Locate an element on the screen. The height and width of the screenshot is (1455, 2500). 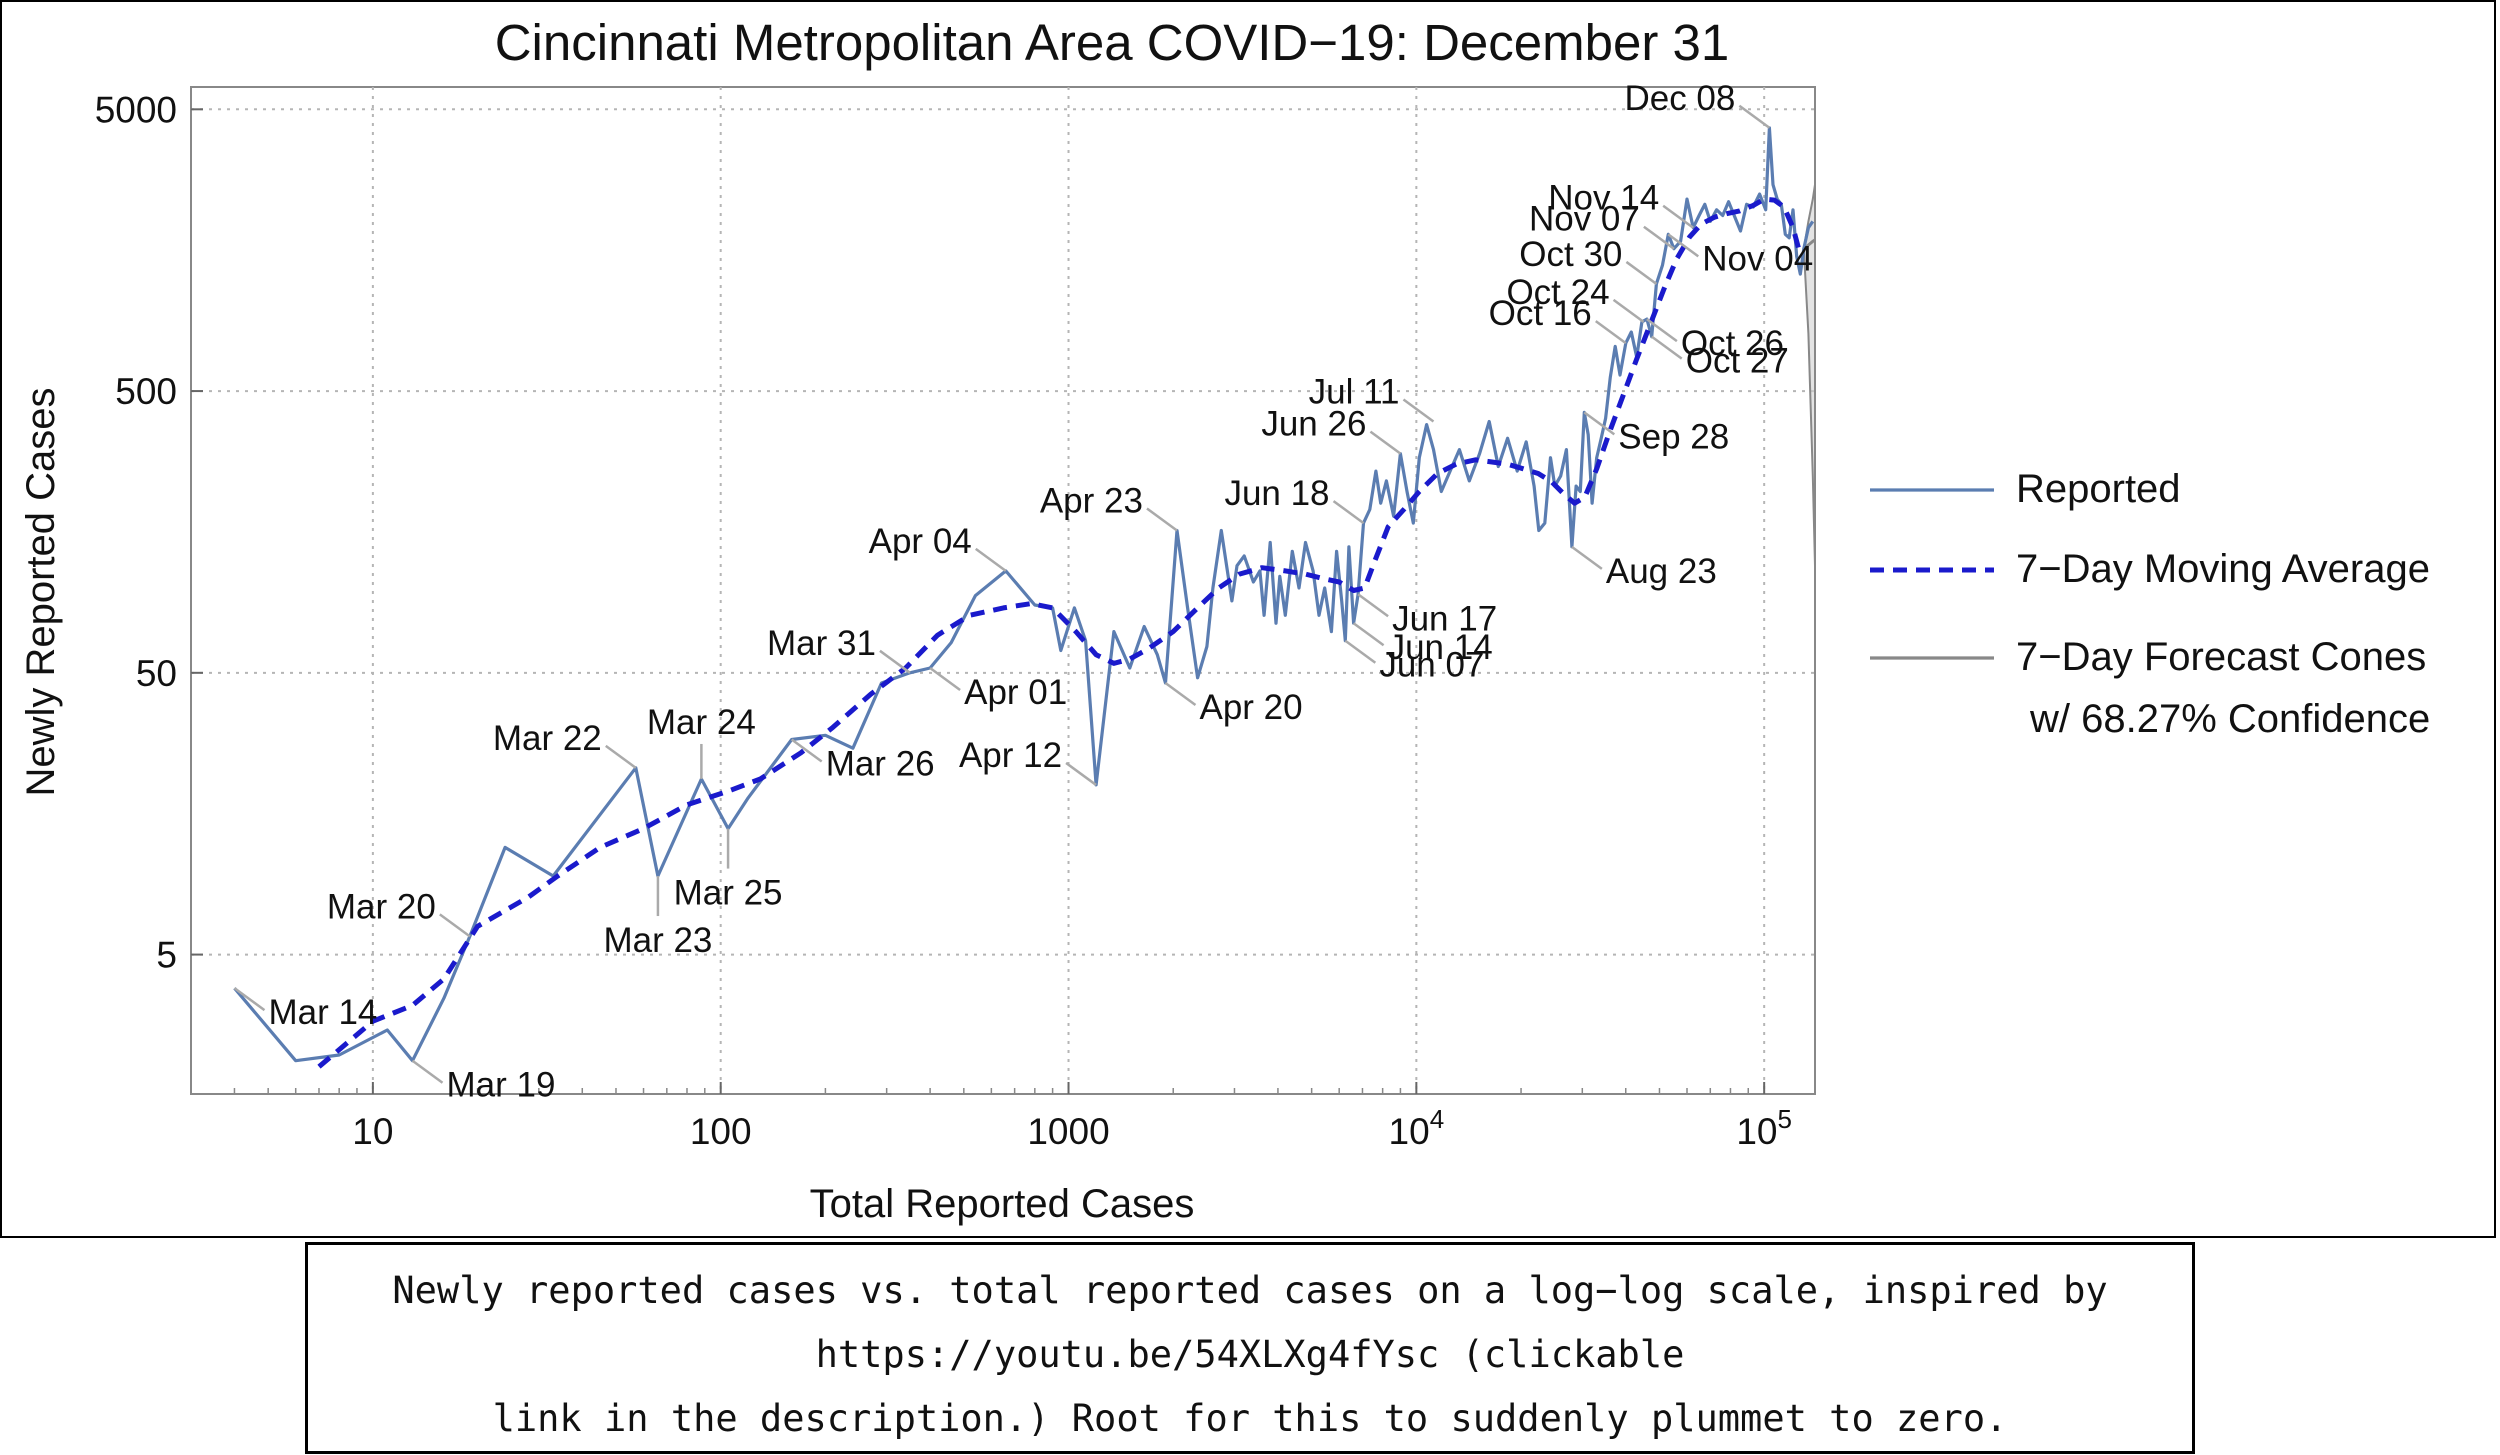
annotation-label: Mar 23 is located at coordinates (657, 940).